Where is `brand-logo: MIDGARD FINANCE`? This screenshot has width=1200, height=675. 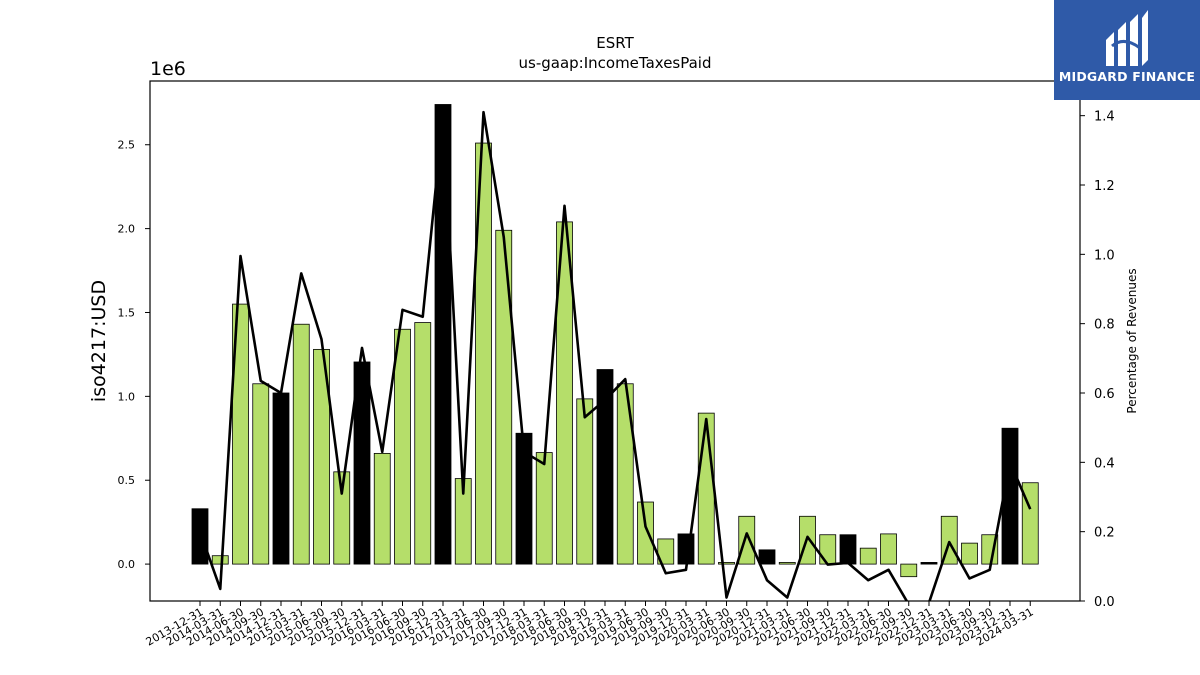 brand-logo: MIDGARD FINANCE is located at coordinates (1127, 50).